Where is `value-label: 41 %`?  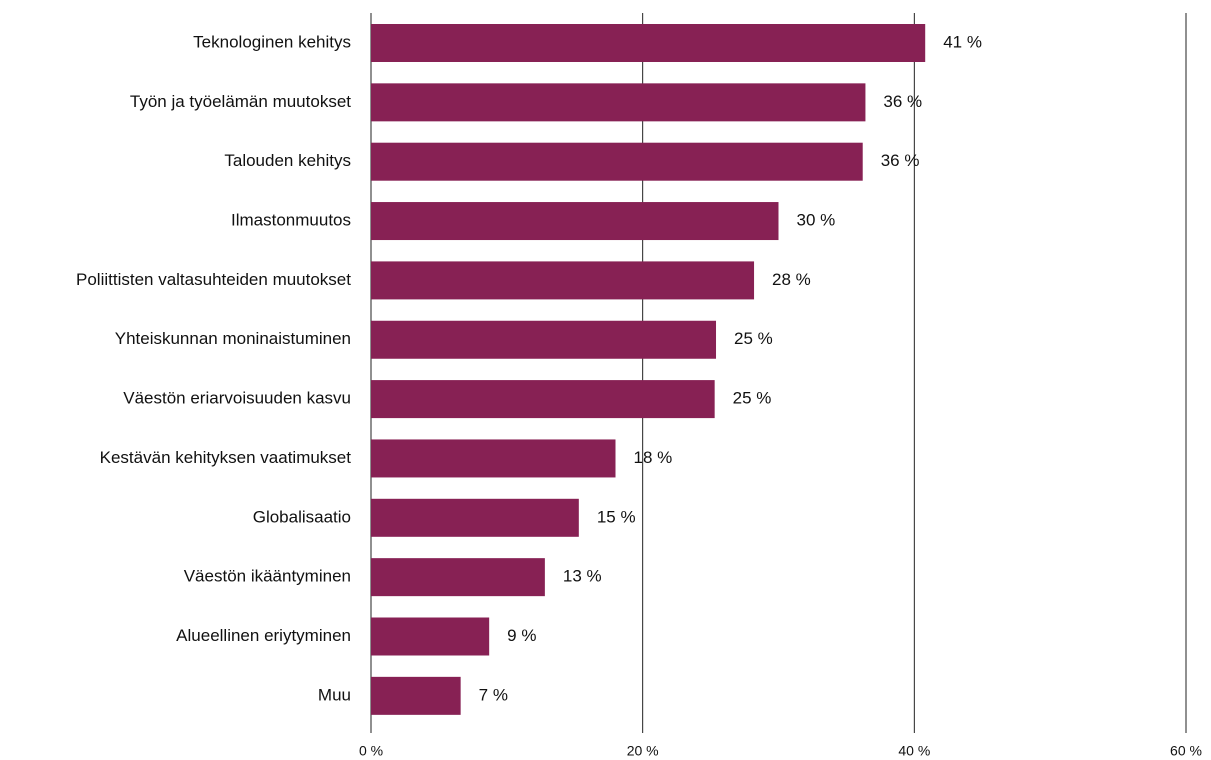
value-label: 41 % is located at coordinates (962, 41).